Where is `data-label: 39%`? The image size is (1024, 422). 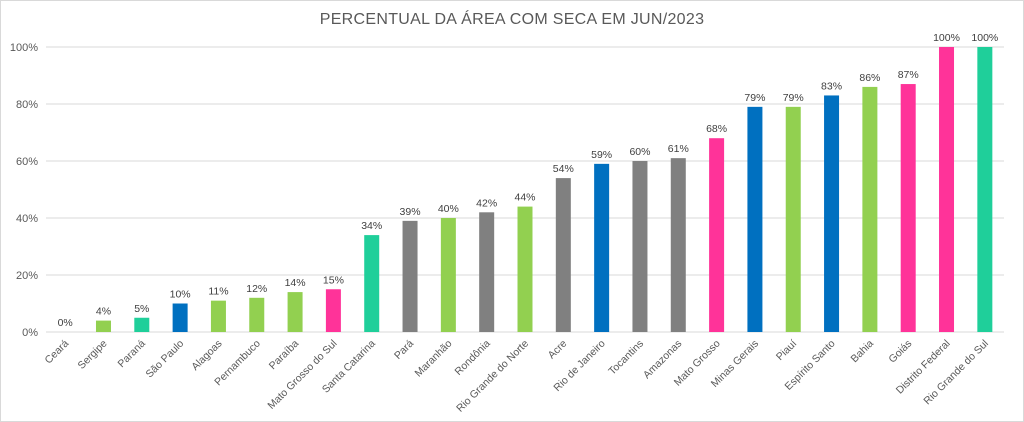
data-label: 39% is located at coordinates (410, 212).